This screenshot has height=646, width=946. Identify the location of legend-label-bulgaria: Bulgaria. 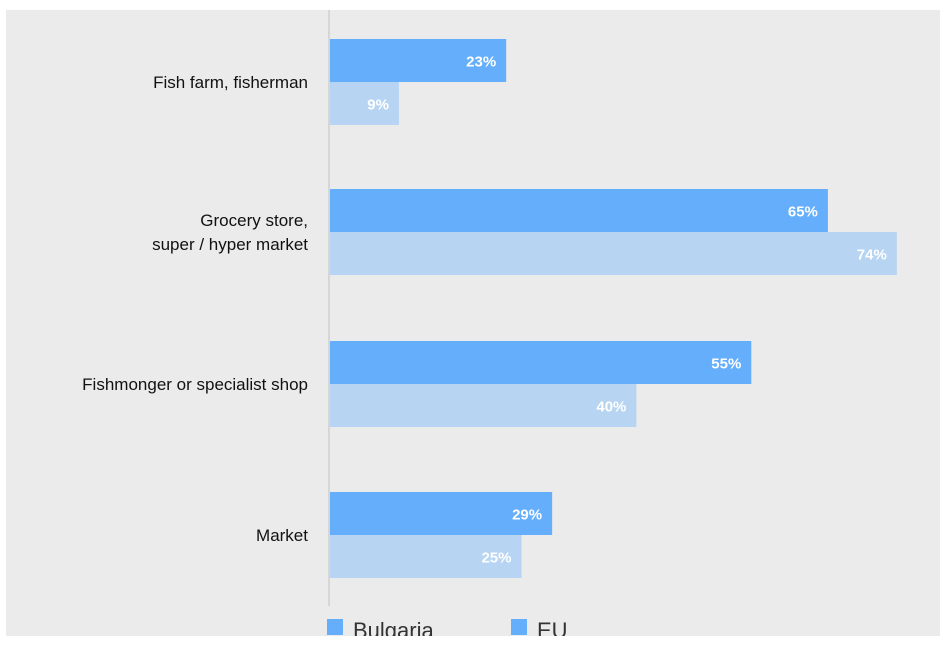
(393, 627).